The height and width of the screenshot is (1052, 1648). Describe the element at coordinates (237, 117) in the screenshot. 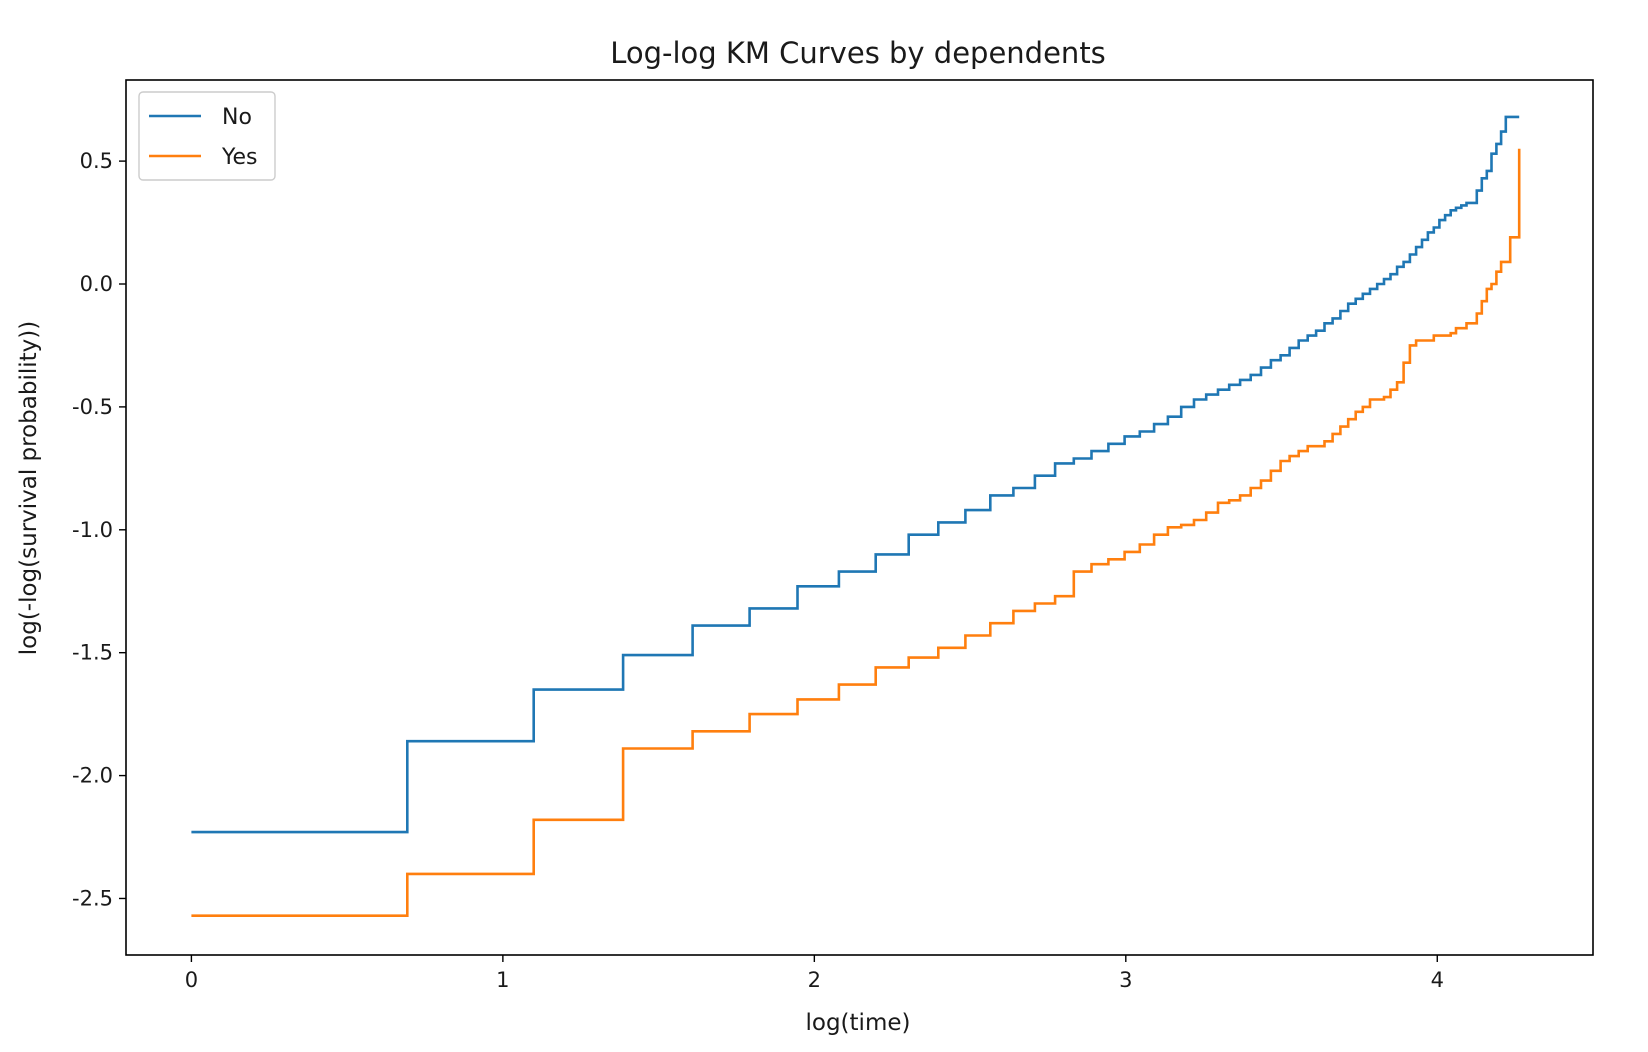

I see `legend-label-no: No` at that location.